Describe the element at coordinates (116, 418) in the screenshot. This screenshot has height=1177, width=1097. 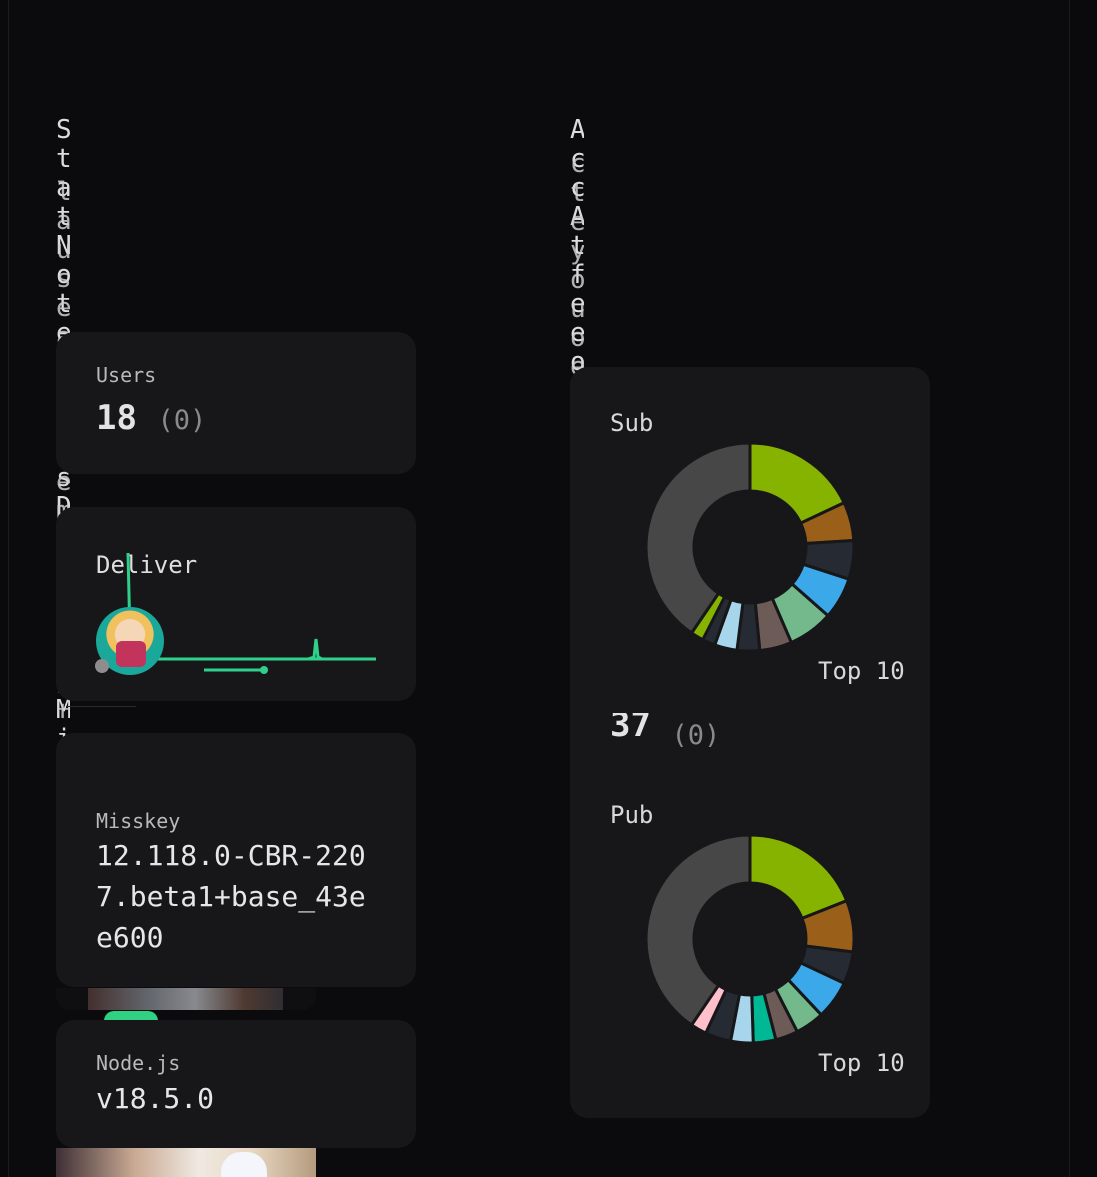
I see `users-count-value: 18` at that location.